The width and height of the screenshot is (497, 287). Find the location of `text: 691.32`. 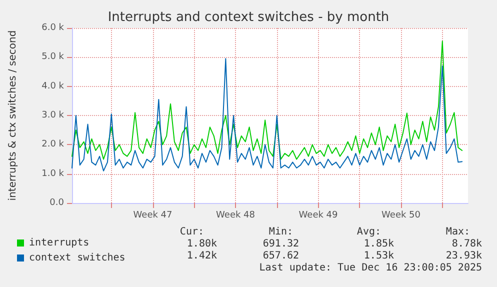

text: 691.32 is located at coordinates (280, 244).